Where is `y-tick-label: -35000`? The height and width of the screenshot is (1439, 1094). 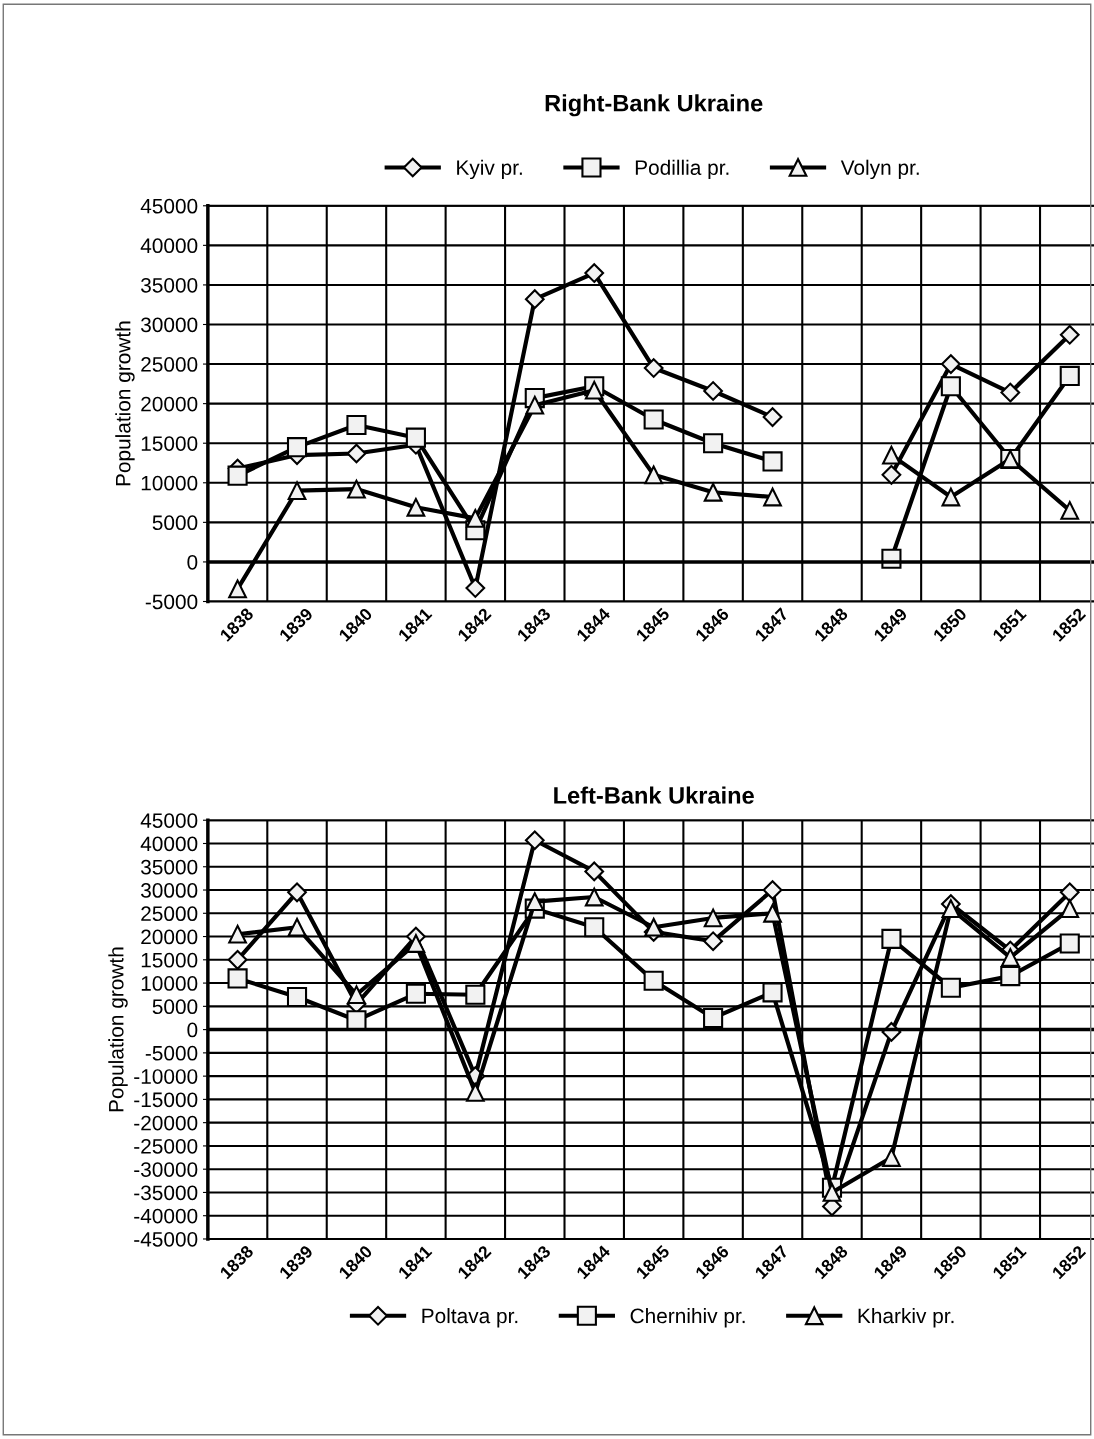 y-tick-label: -35000 is located at coordinates (166, 1193).